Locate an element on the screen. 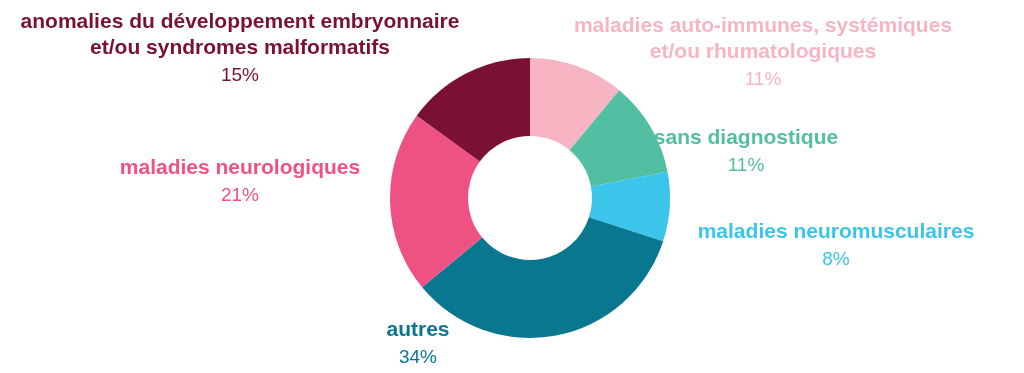 The image size is (1024, 373). data-label: 21% is located at coordinates (240, 195).